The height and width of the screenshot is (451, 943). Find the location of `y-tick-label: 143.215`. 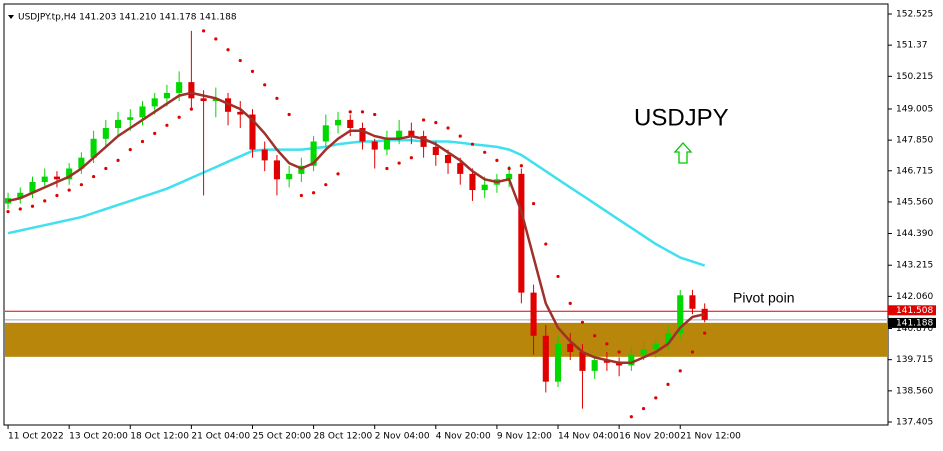

y-tick-label: 143.215 is located at coordinates (914, 266).